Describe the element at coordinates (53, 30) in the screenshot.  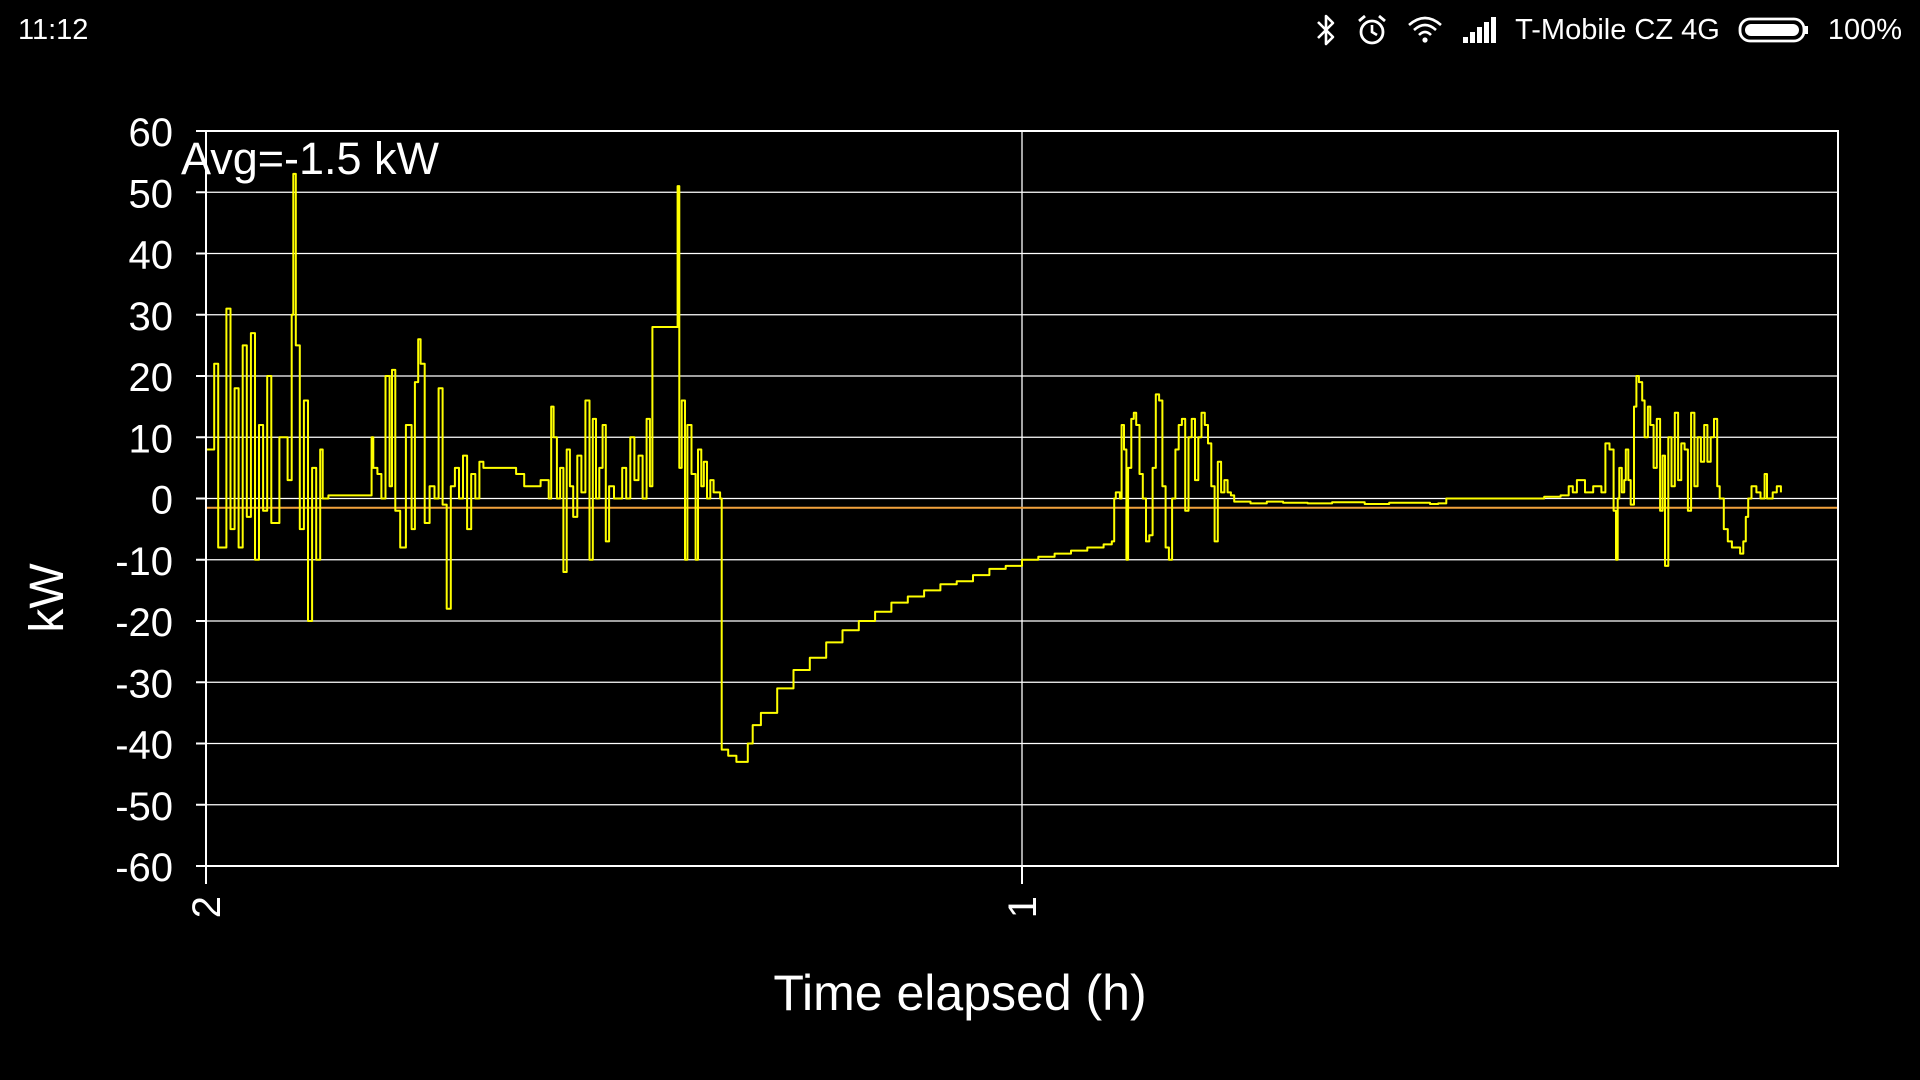
I see `status-time: 11:12` at that location.